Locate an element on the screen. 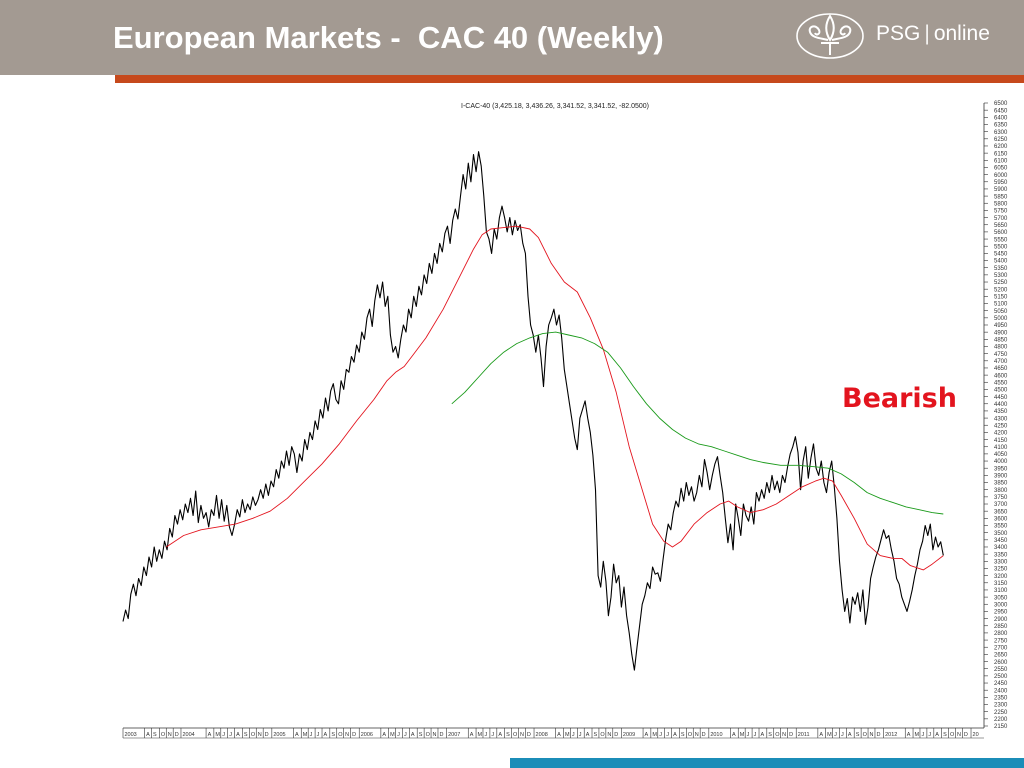 Image resolution: width=1024 pixels, height=768 pixels. y-tick-label: 3550 is located at coordinates (1001, 527).